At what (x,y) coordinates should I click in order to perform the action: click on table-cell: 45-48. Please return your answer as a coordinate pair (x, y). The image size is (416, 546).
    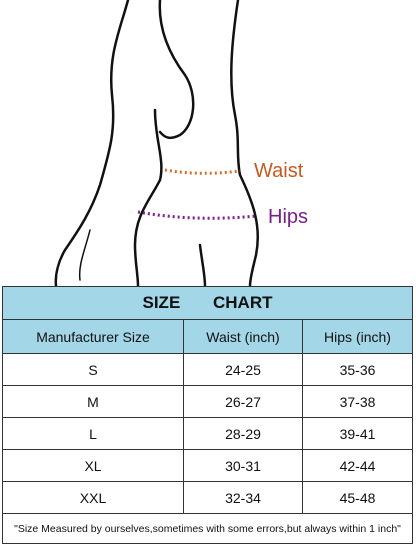
    Looking at the image, I should click on (357, 497).